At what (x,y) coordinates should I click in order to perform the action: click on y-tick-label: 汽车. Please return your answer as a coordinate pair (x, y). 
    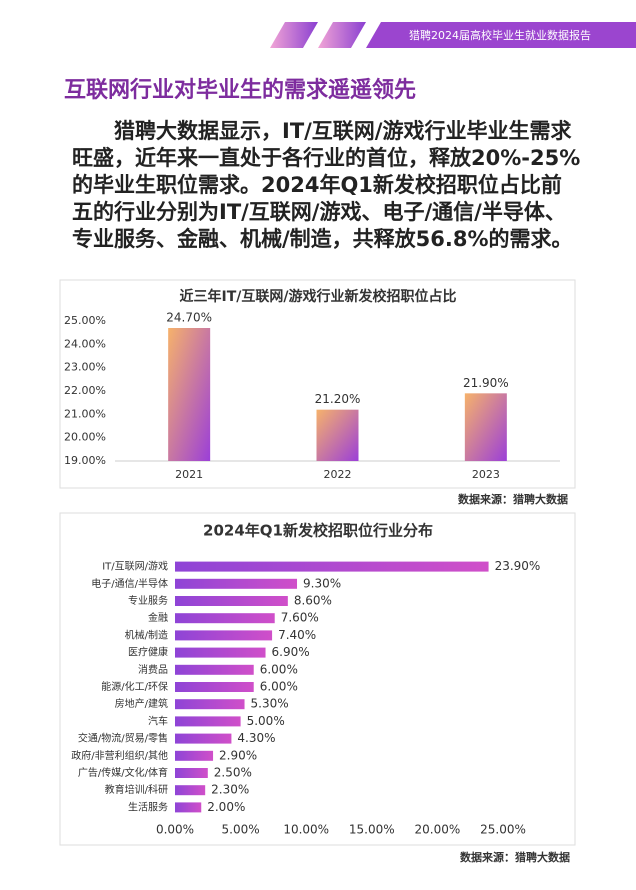
    Looking at the image, I should click on (158, 720).